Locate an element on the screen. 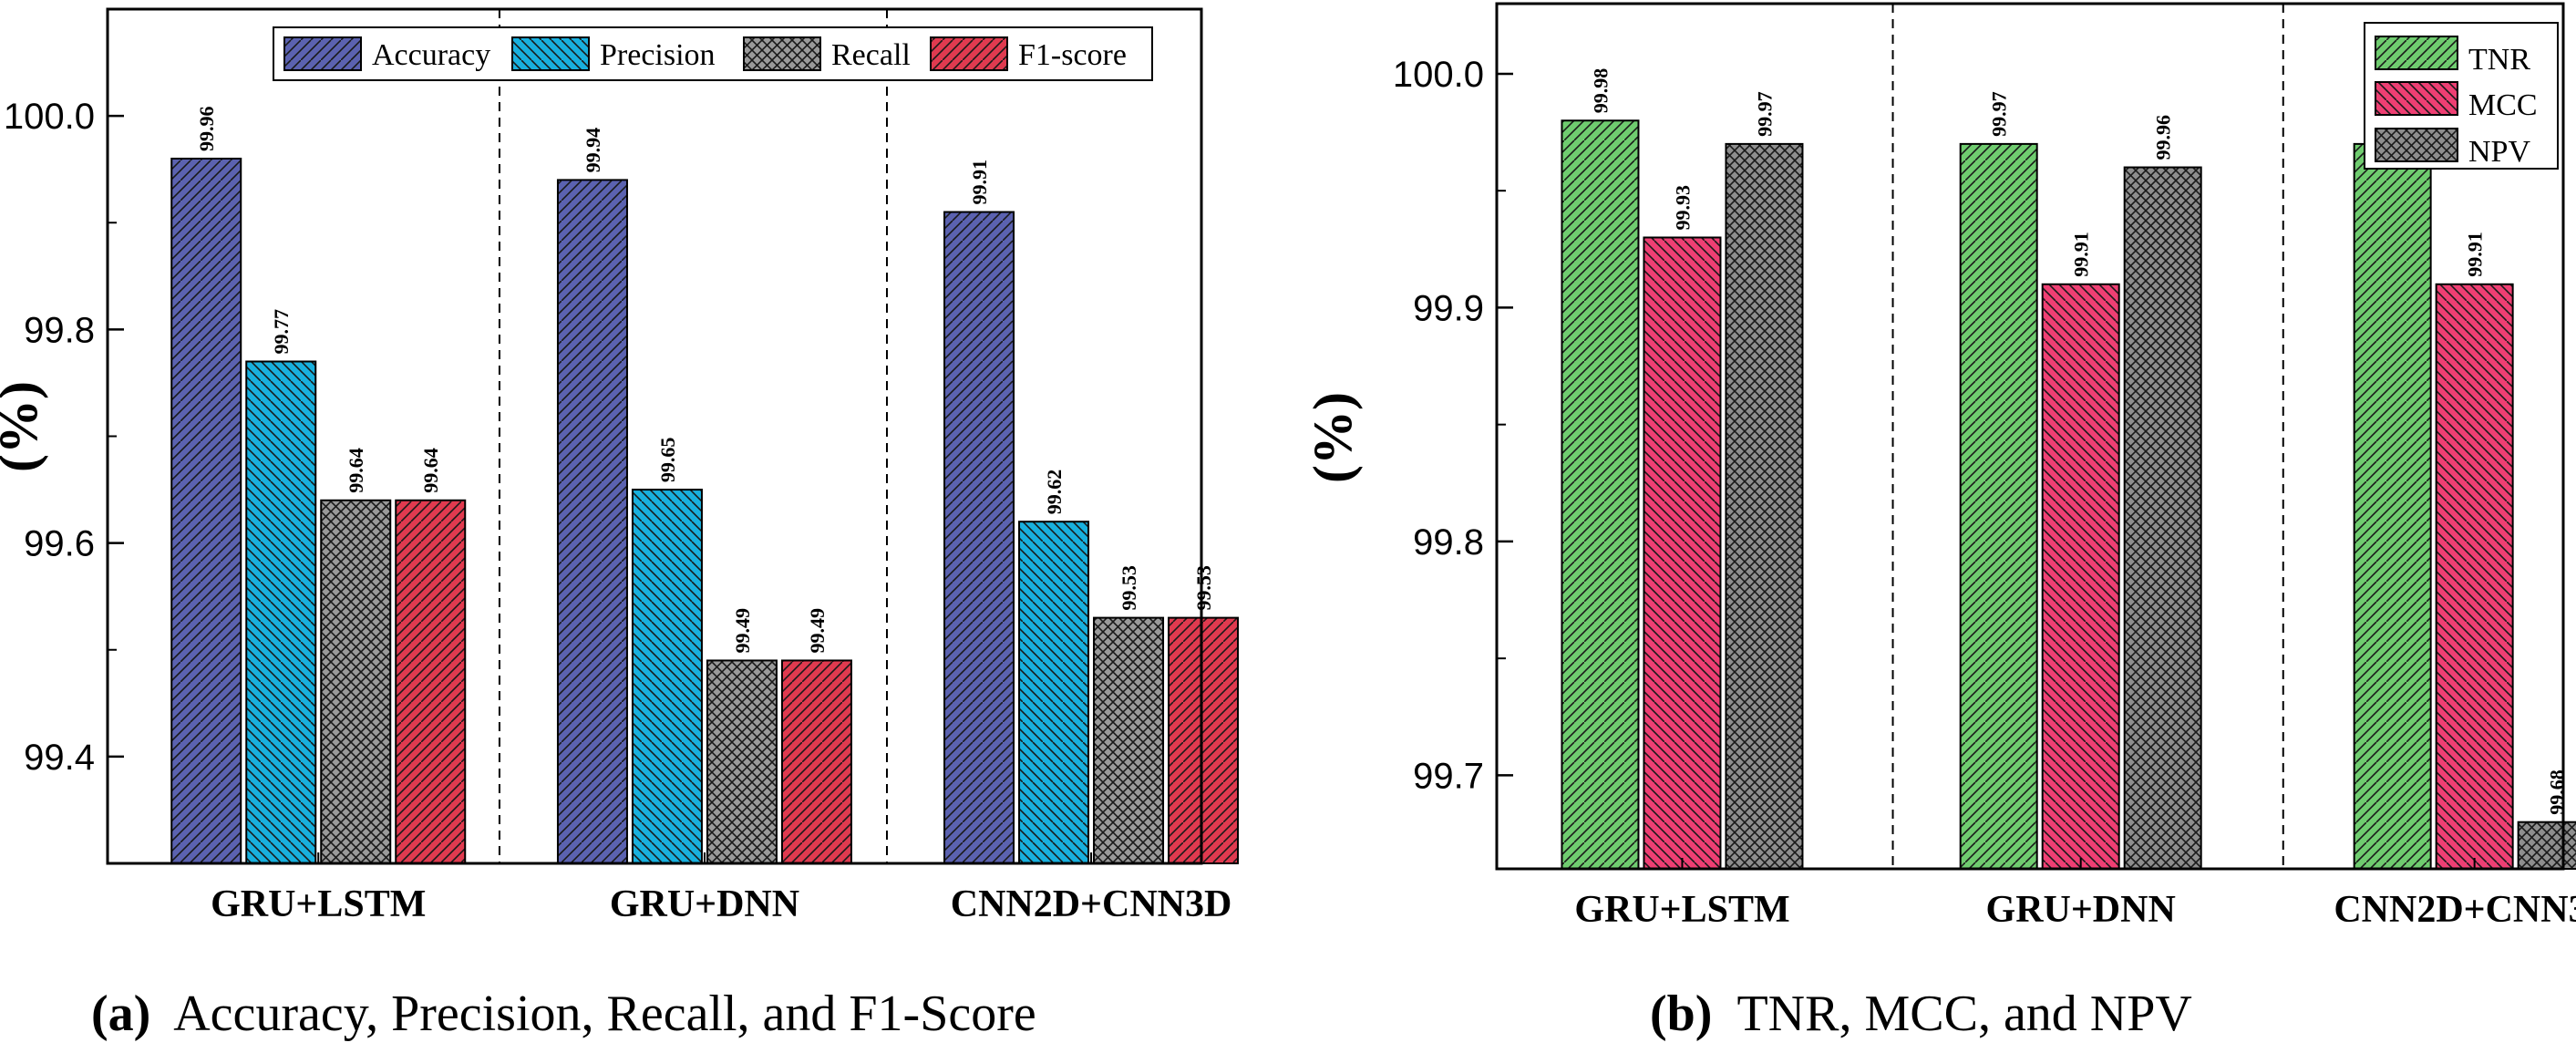 The height and width of the screenshot is (1053, 2576). data-label-mcc-1: 99.91 is located at coordinates (2081, 254).